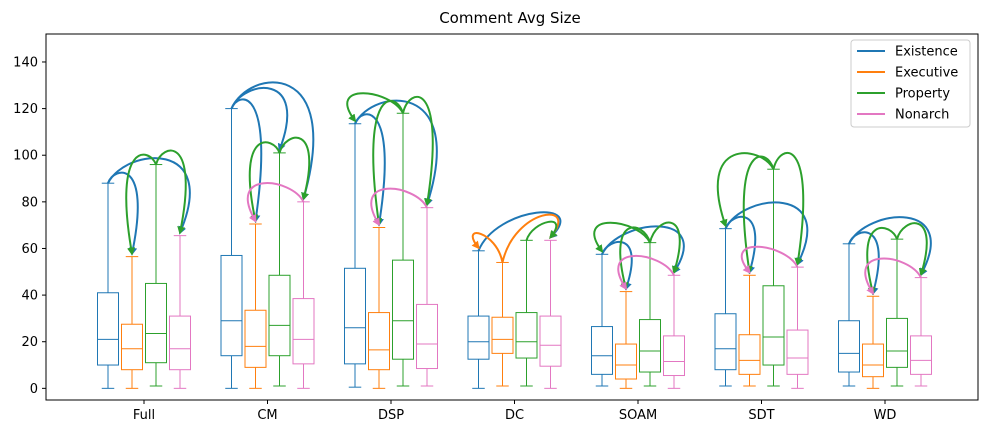  Describe the element at coordinates (773, 277) in the screenshot. I see `box-property-sdt` at that location.